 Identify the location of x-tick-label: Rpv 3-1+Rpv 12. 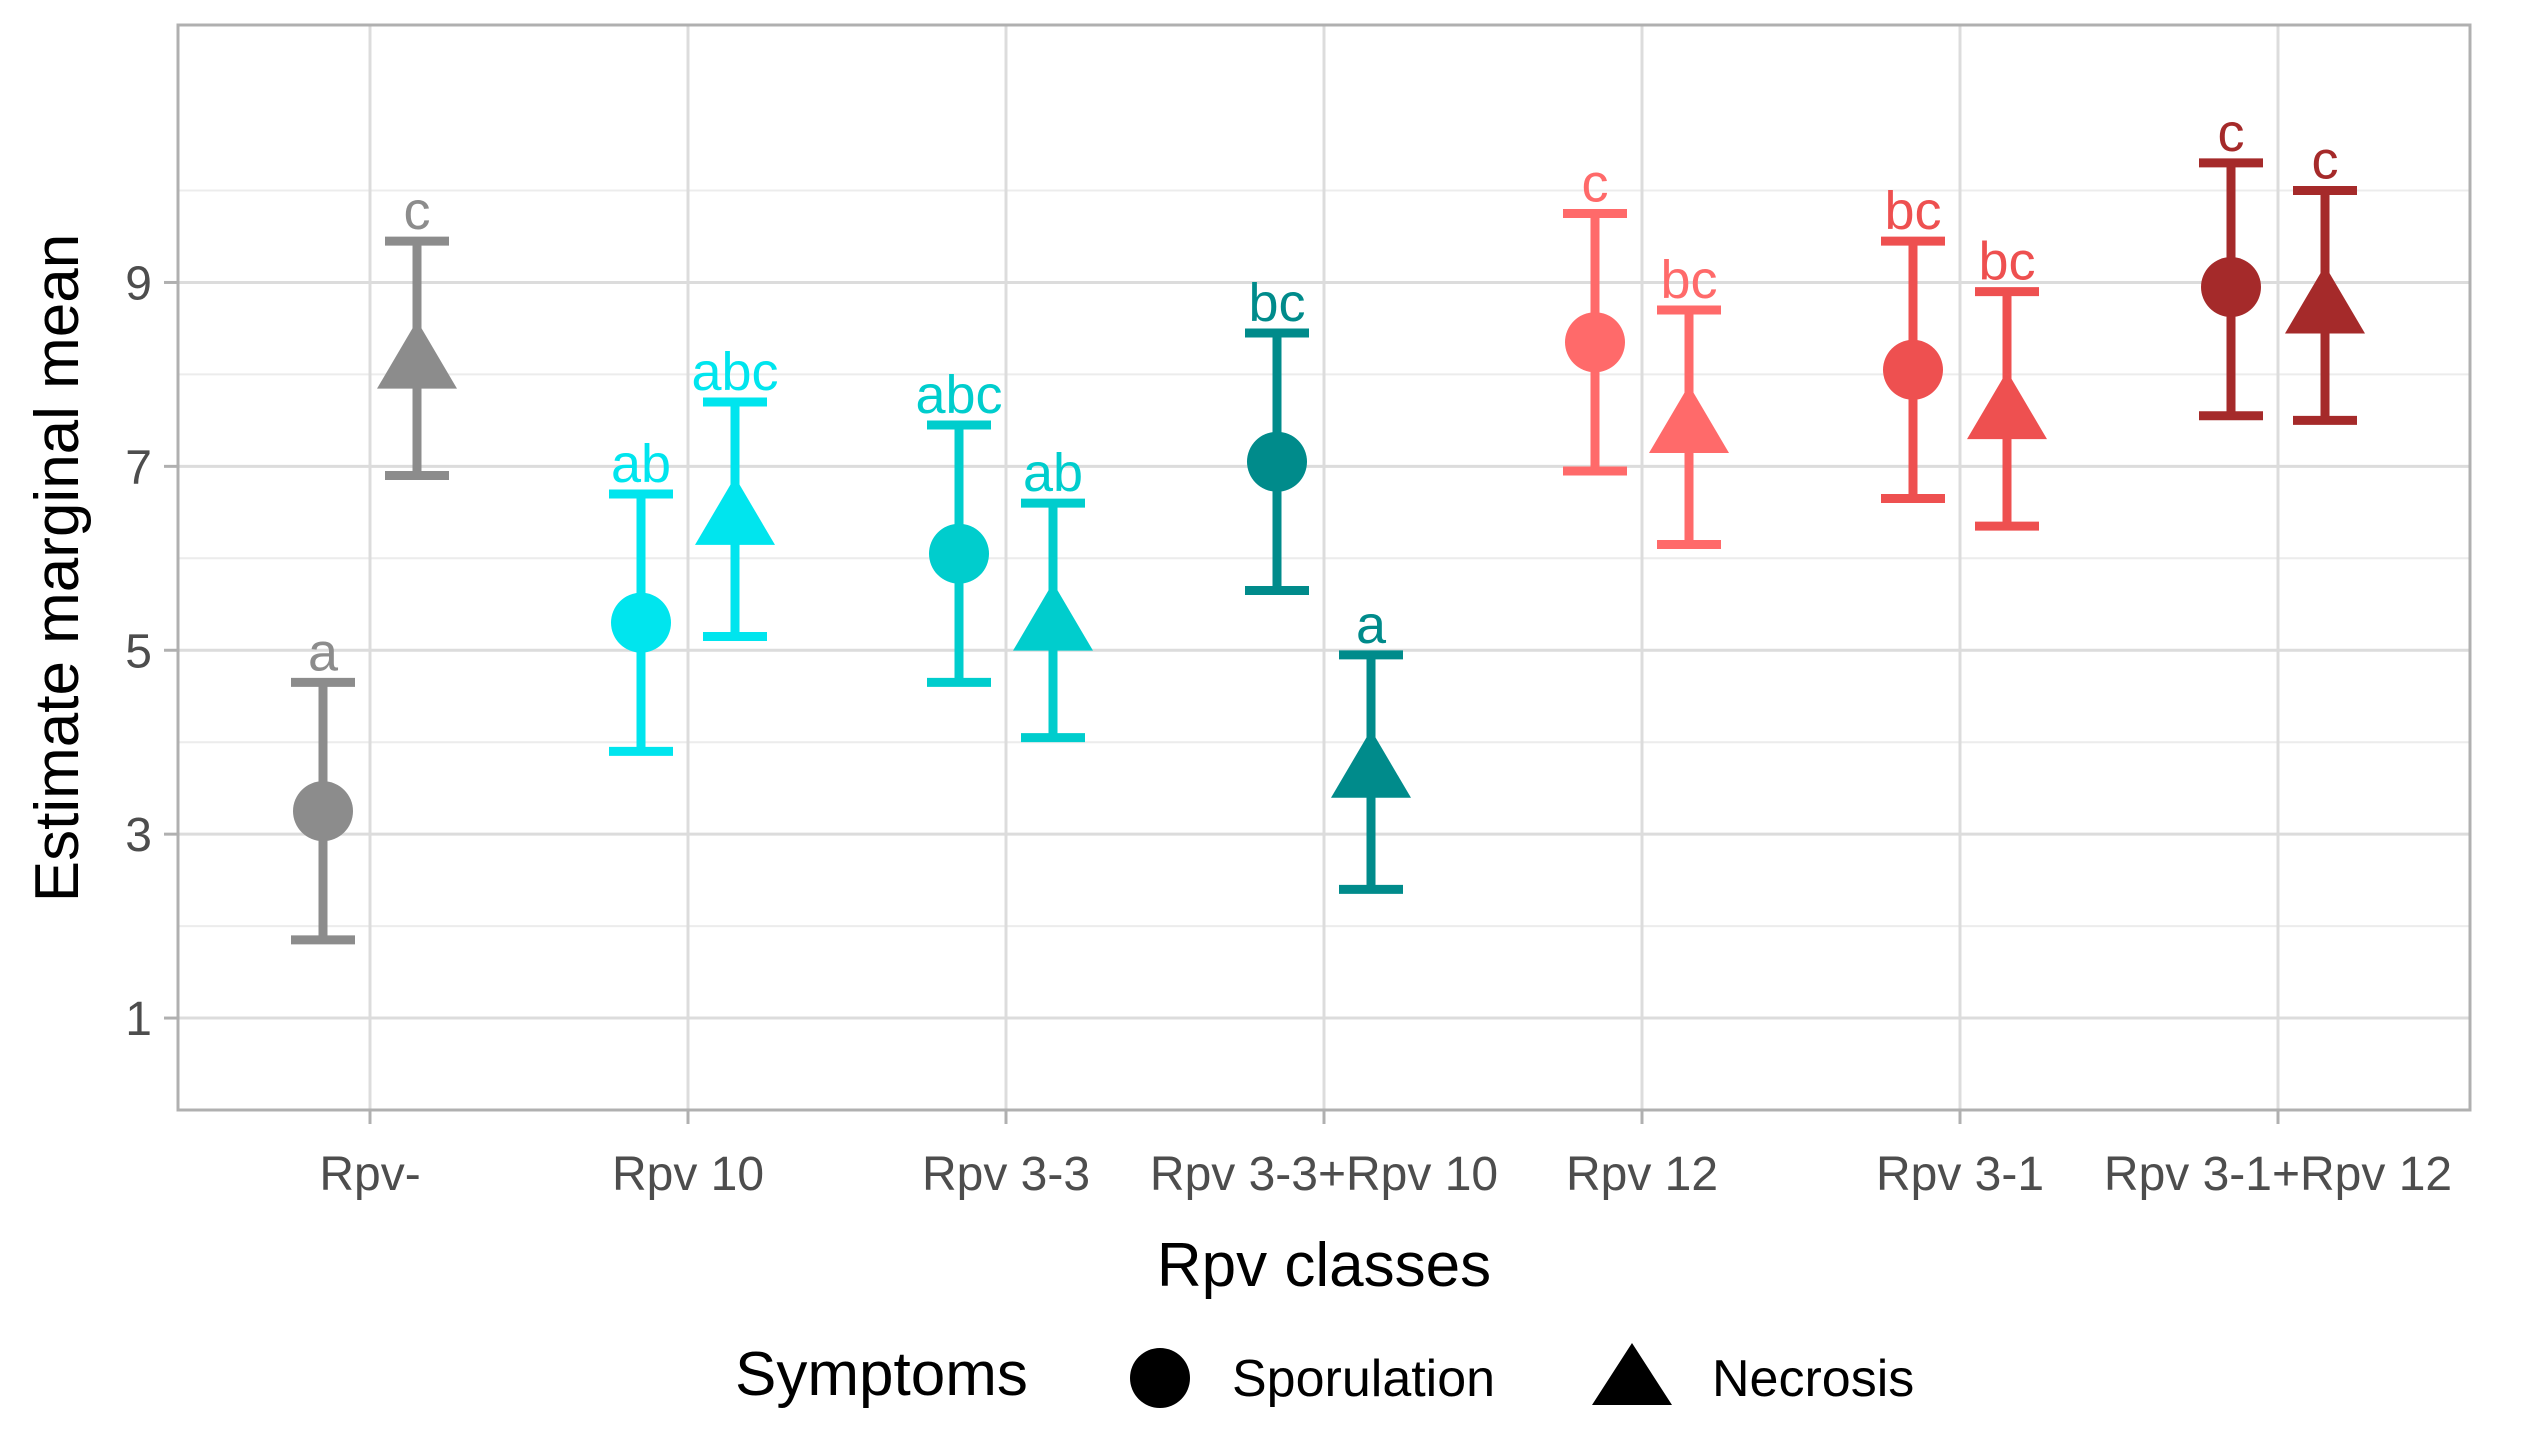
(2278, 1174).